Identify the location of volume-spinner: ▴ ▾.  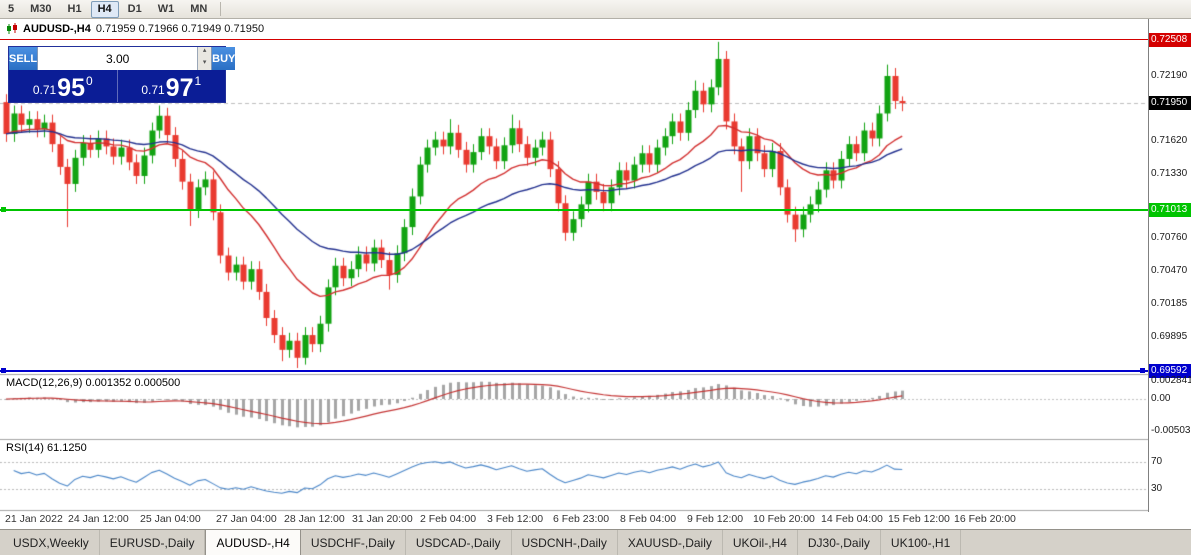
(204, 58).